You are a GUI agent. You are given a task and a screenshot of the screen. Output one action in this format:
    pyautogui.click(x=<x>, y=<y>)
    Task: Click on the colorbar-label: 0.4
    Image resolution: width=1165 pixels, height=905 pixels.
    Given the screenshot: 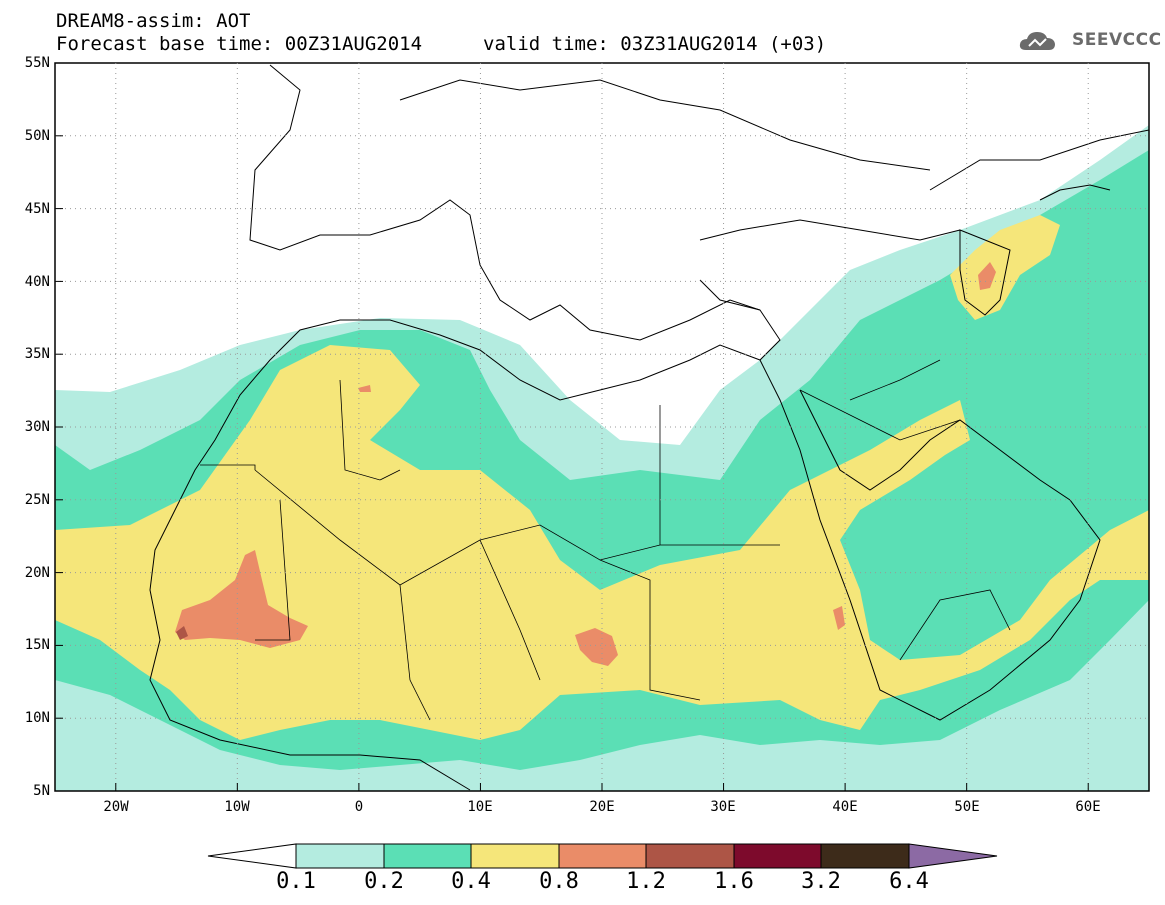 What is the action you would take?
    pyautogui.click(x=471, y=881)
    